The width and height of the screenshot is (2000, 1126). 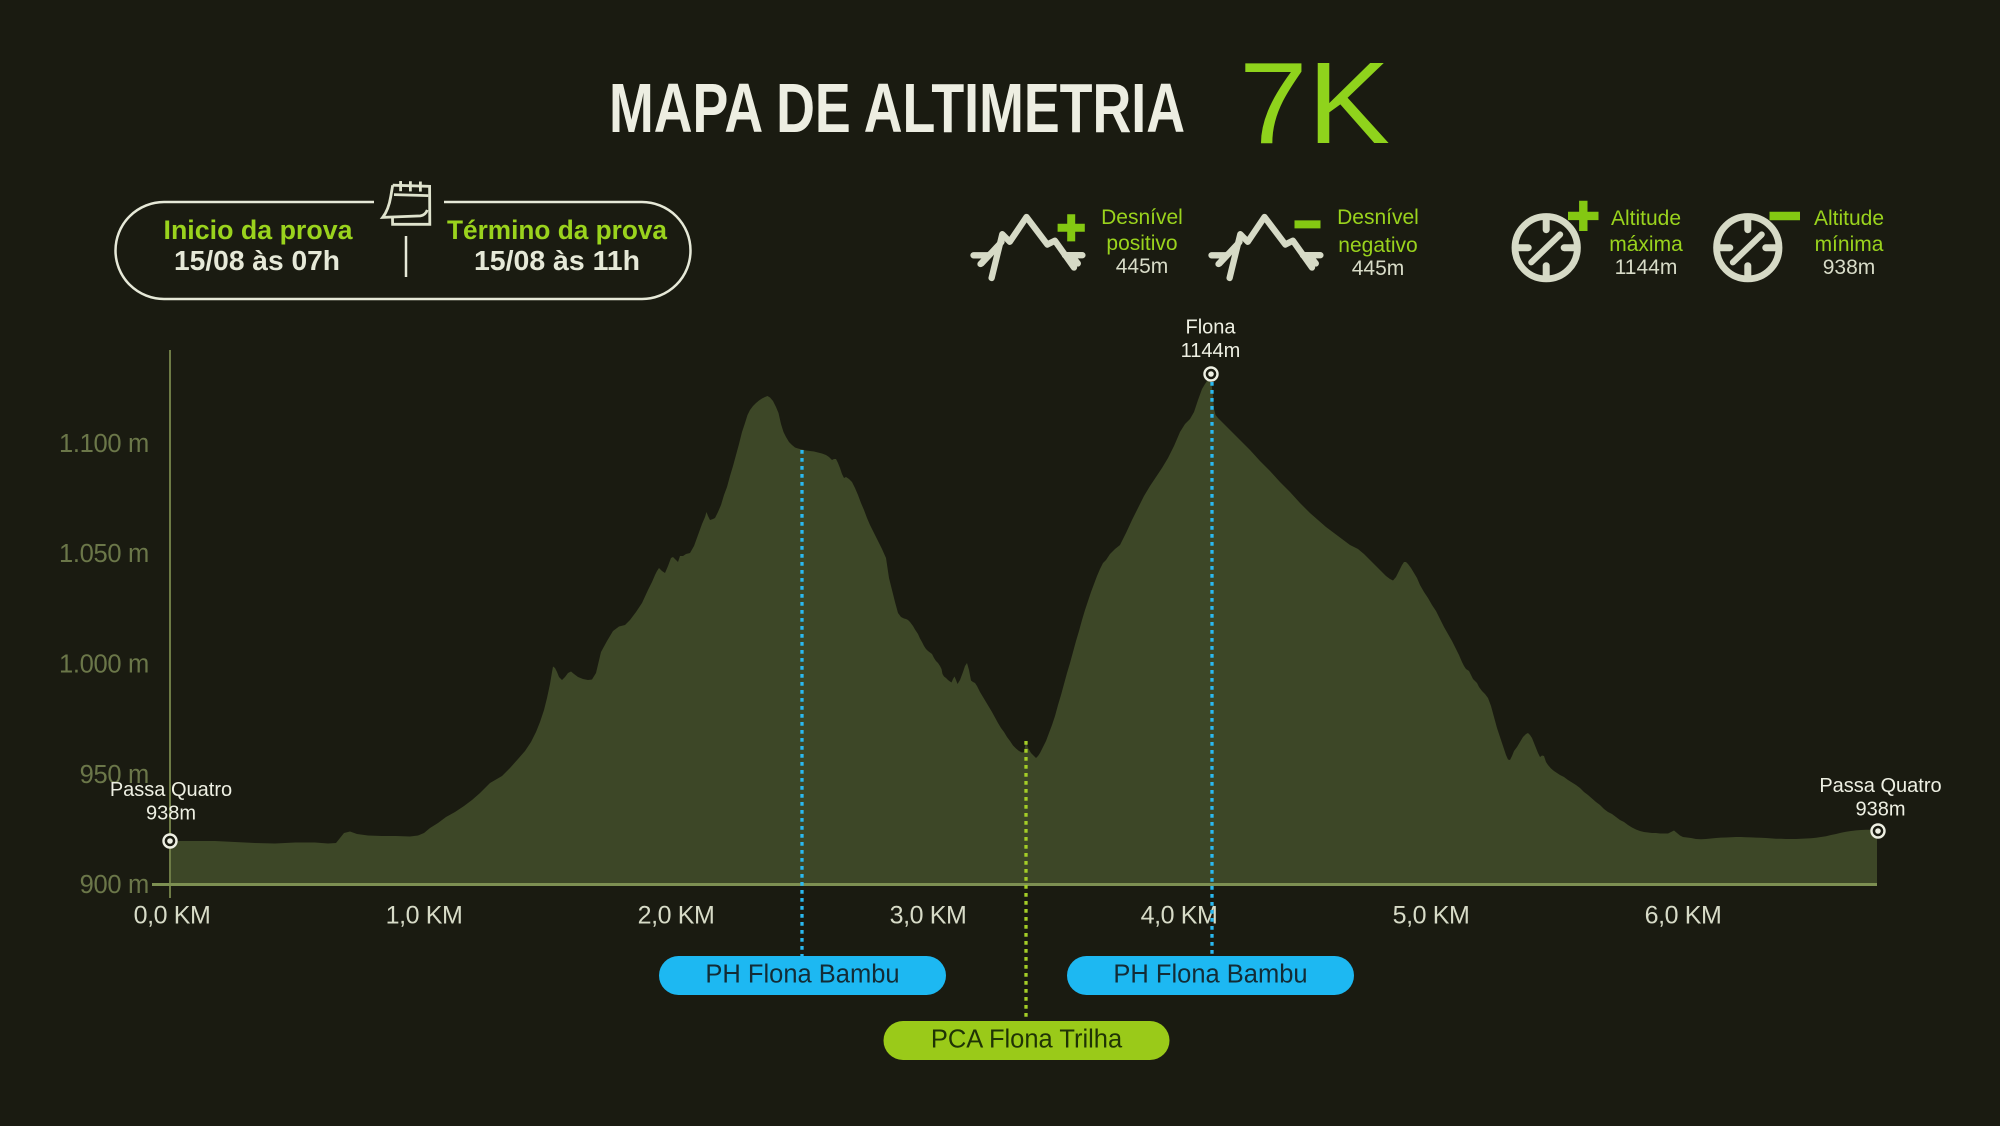 What do you see at coordinates (1314, 103) in the screenshot?
I see `svg-text: 7K` at bounding box center [1314, 103].